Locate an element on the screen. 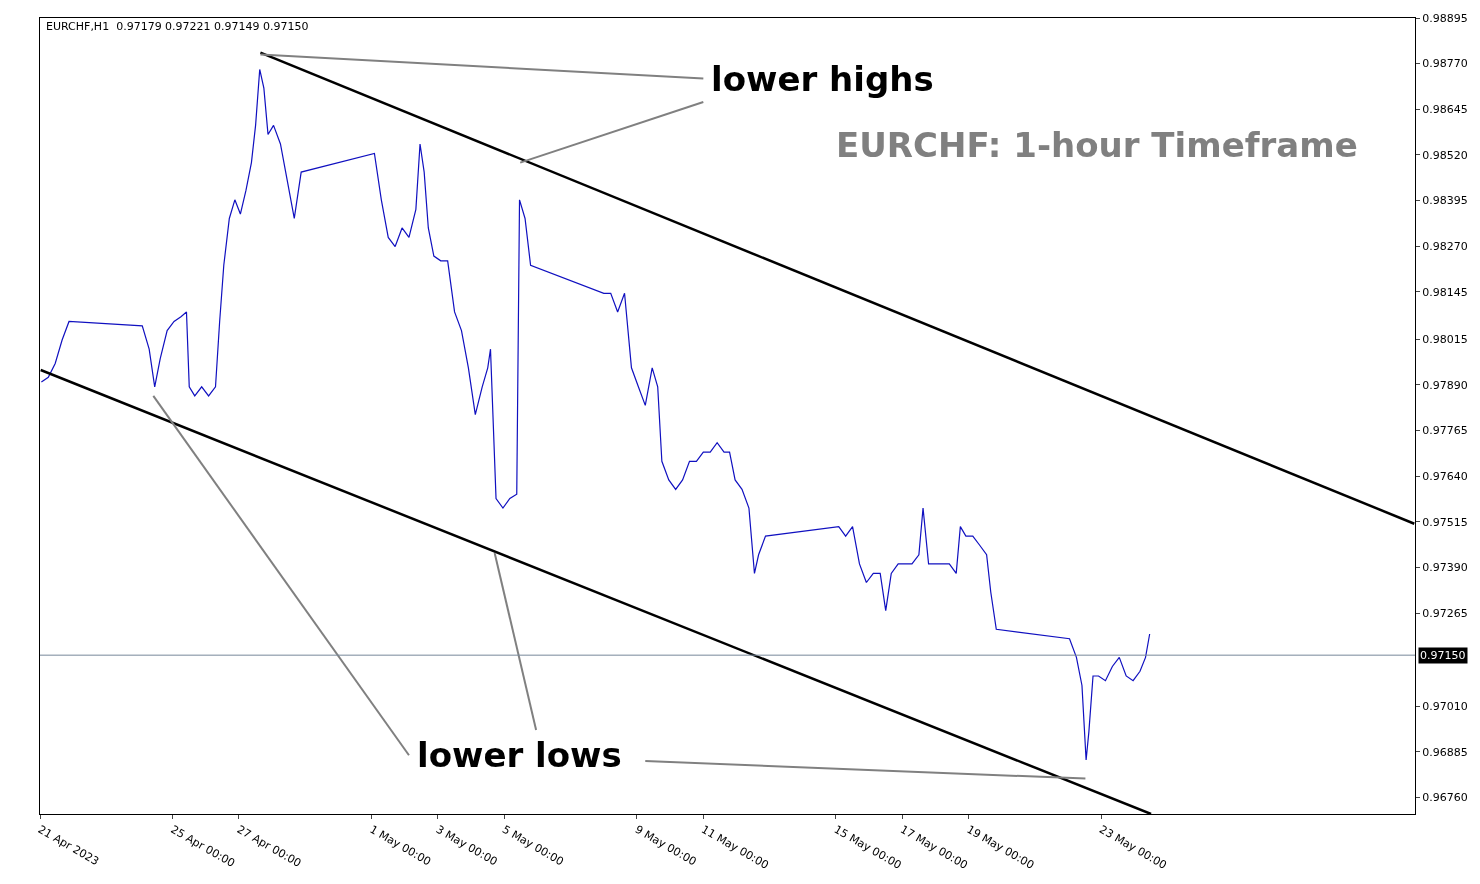  y-tick-label: 0.97010 is located at coordinates (1445, 707).